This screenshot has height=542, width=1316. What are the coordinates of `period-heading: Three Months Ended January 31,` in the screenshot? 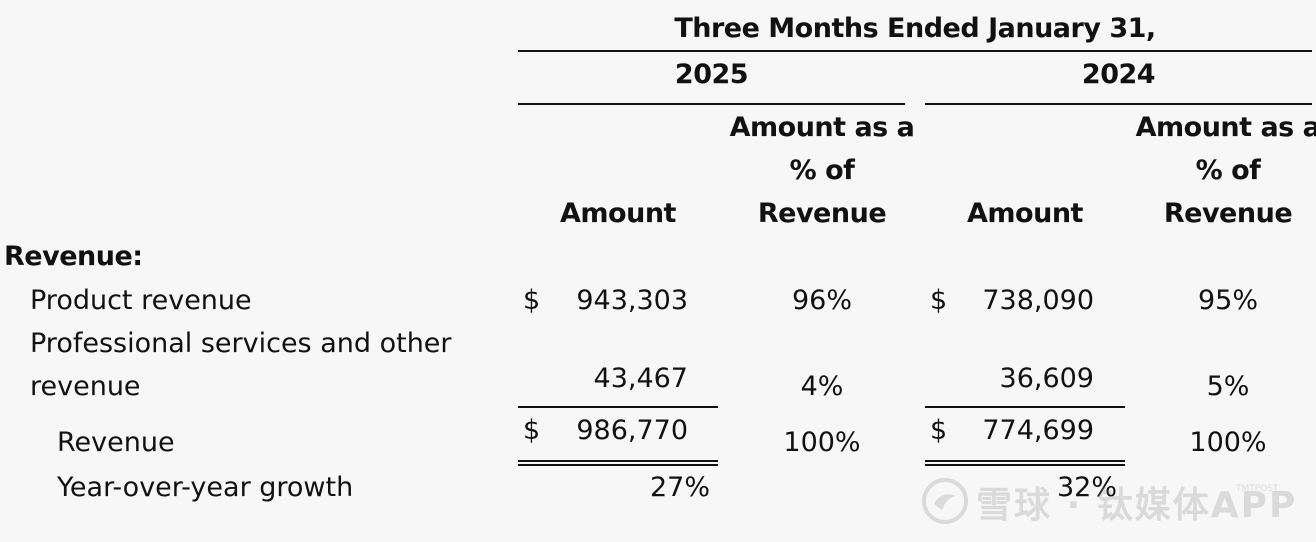 It's located at (915, 28).